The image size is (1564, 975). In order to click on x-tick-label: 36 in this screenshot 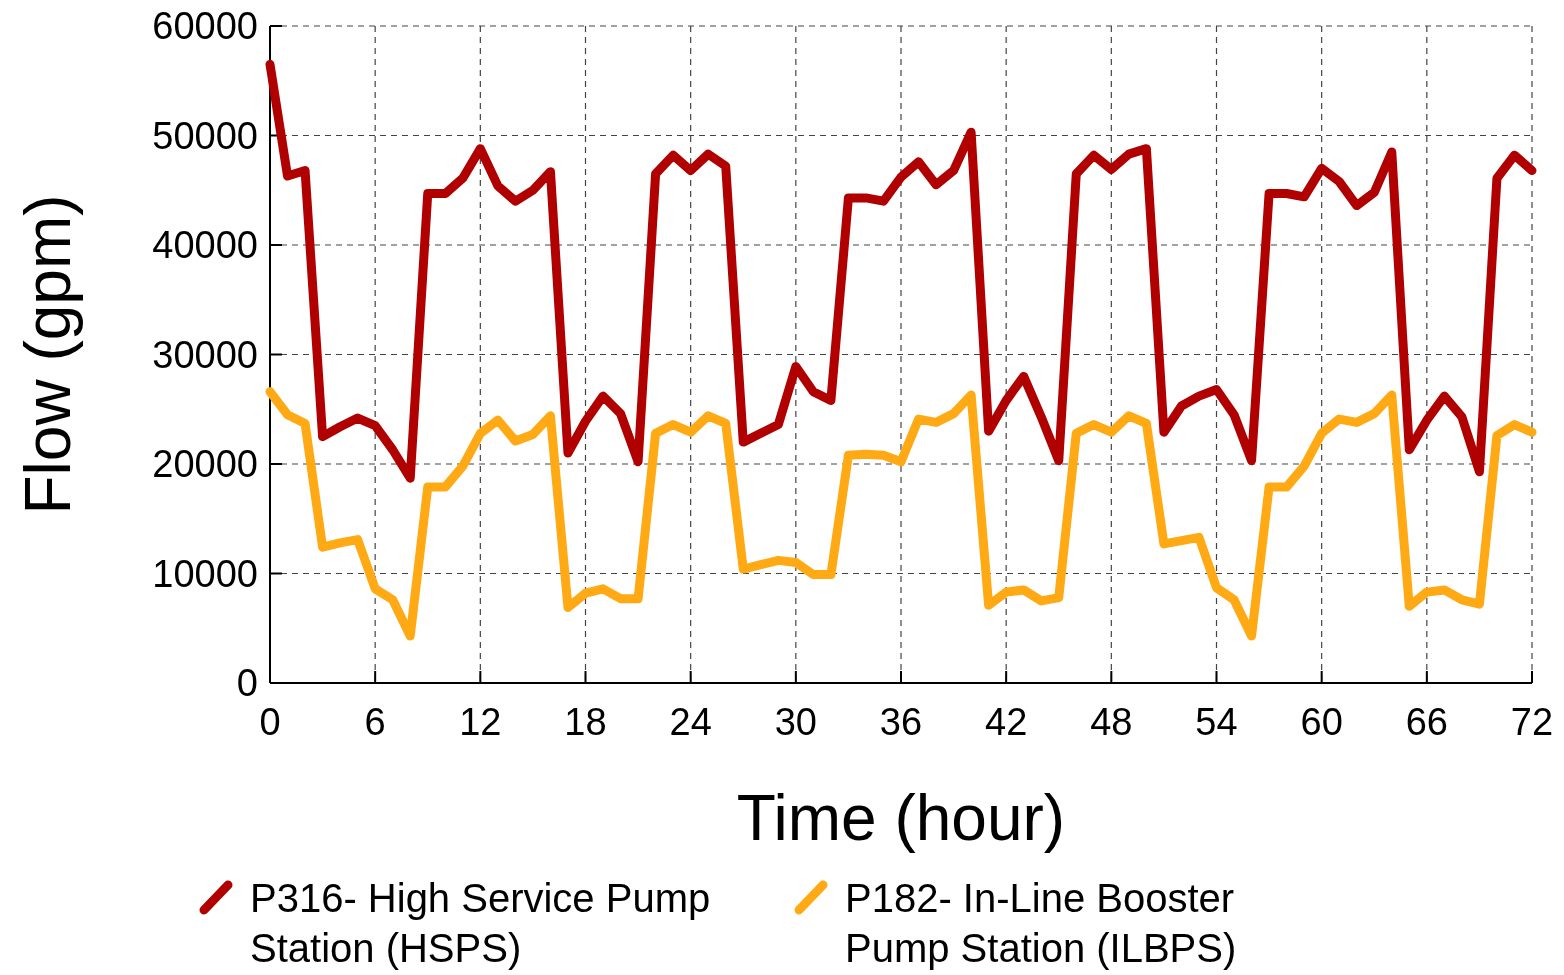, I will do `click(901, 722)`.